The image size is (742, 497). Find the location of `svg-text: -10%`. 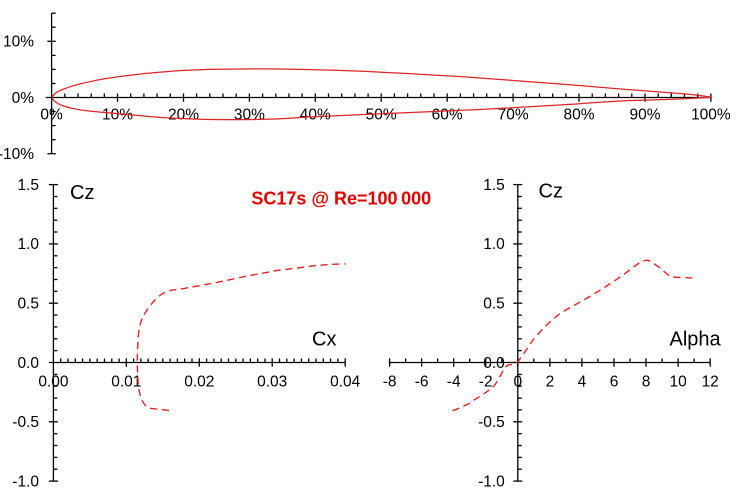

svg-text: -10% is located at coordinates (17, 154).